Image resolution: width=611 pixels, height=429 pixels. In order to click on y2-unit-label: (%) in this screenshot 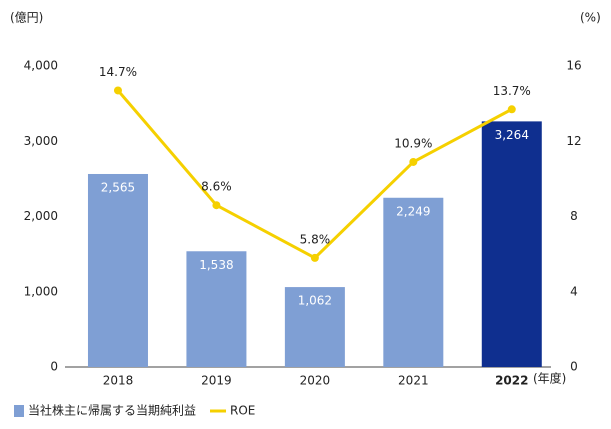, I will do `click(590, 18)`.